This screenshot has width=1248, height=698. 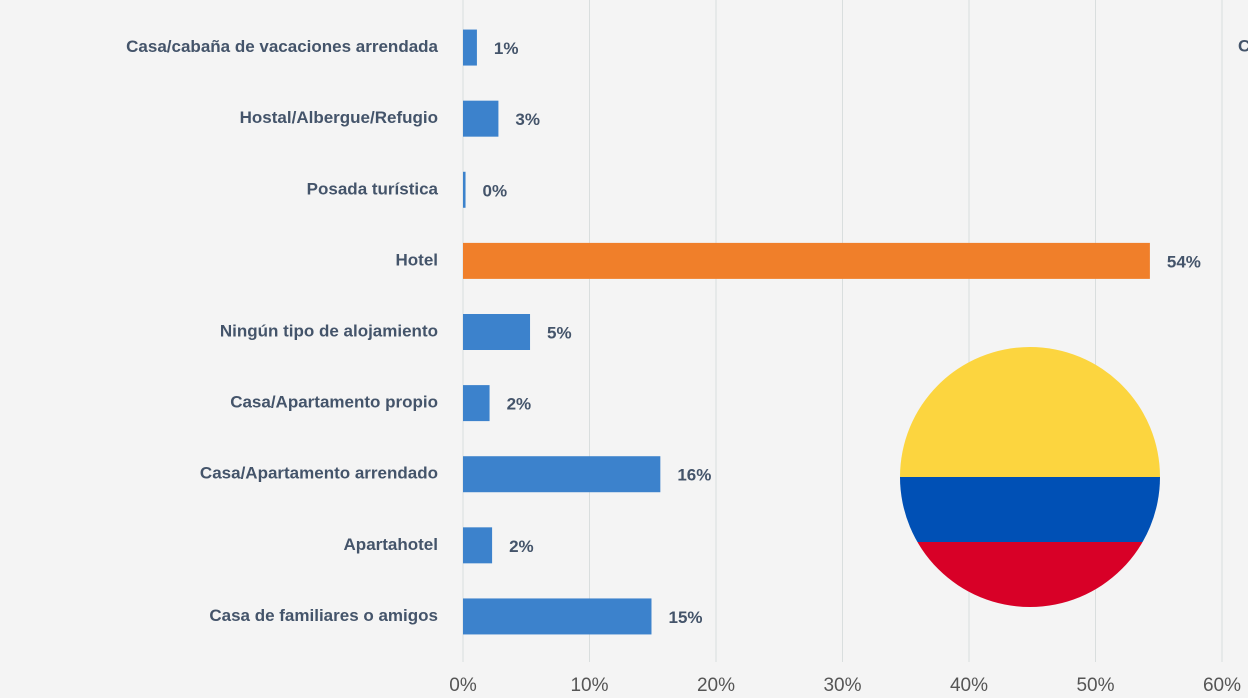 I want to click on data-label: 5%, so click(x=559, y=332).